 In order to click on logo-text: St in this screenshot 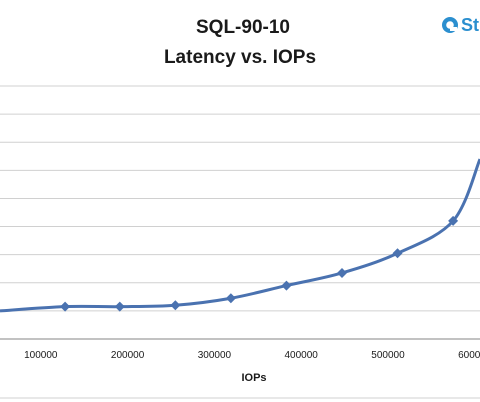, I will do `click(470, 25)`.